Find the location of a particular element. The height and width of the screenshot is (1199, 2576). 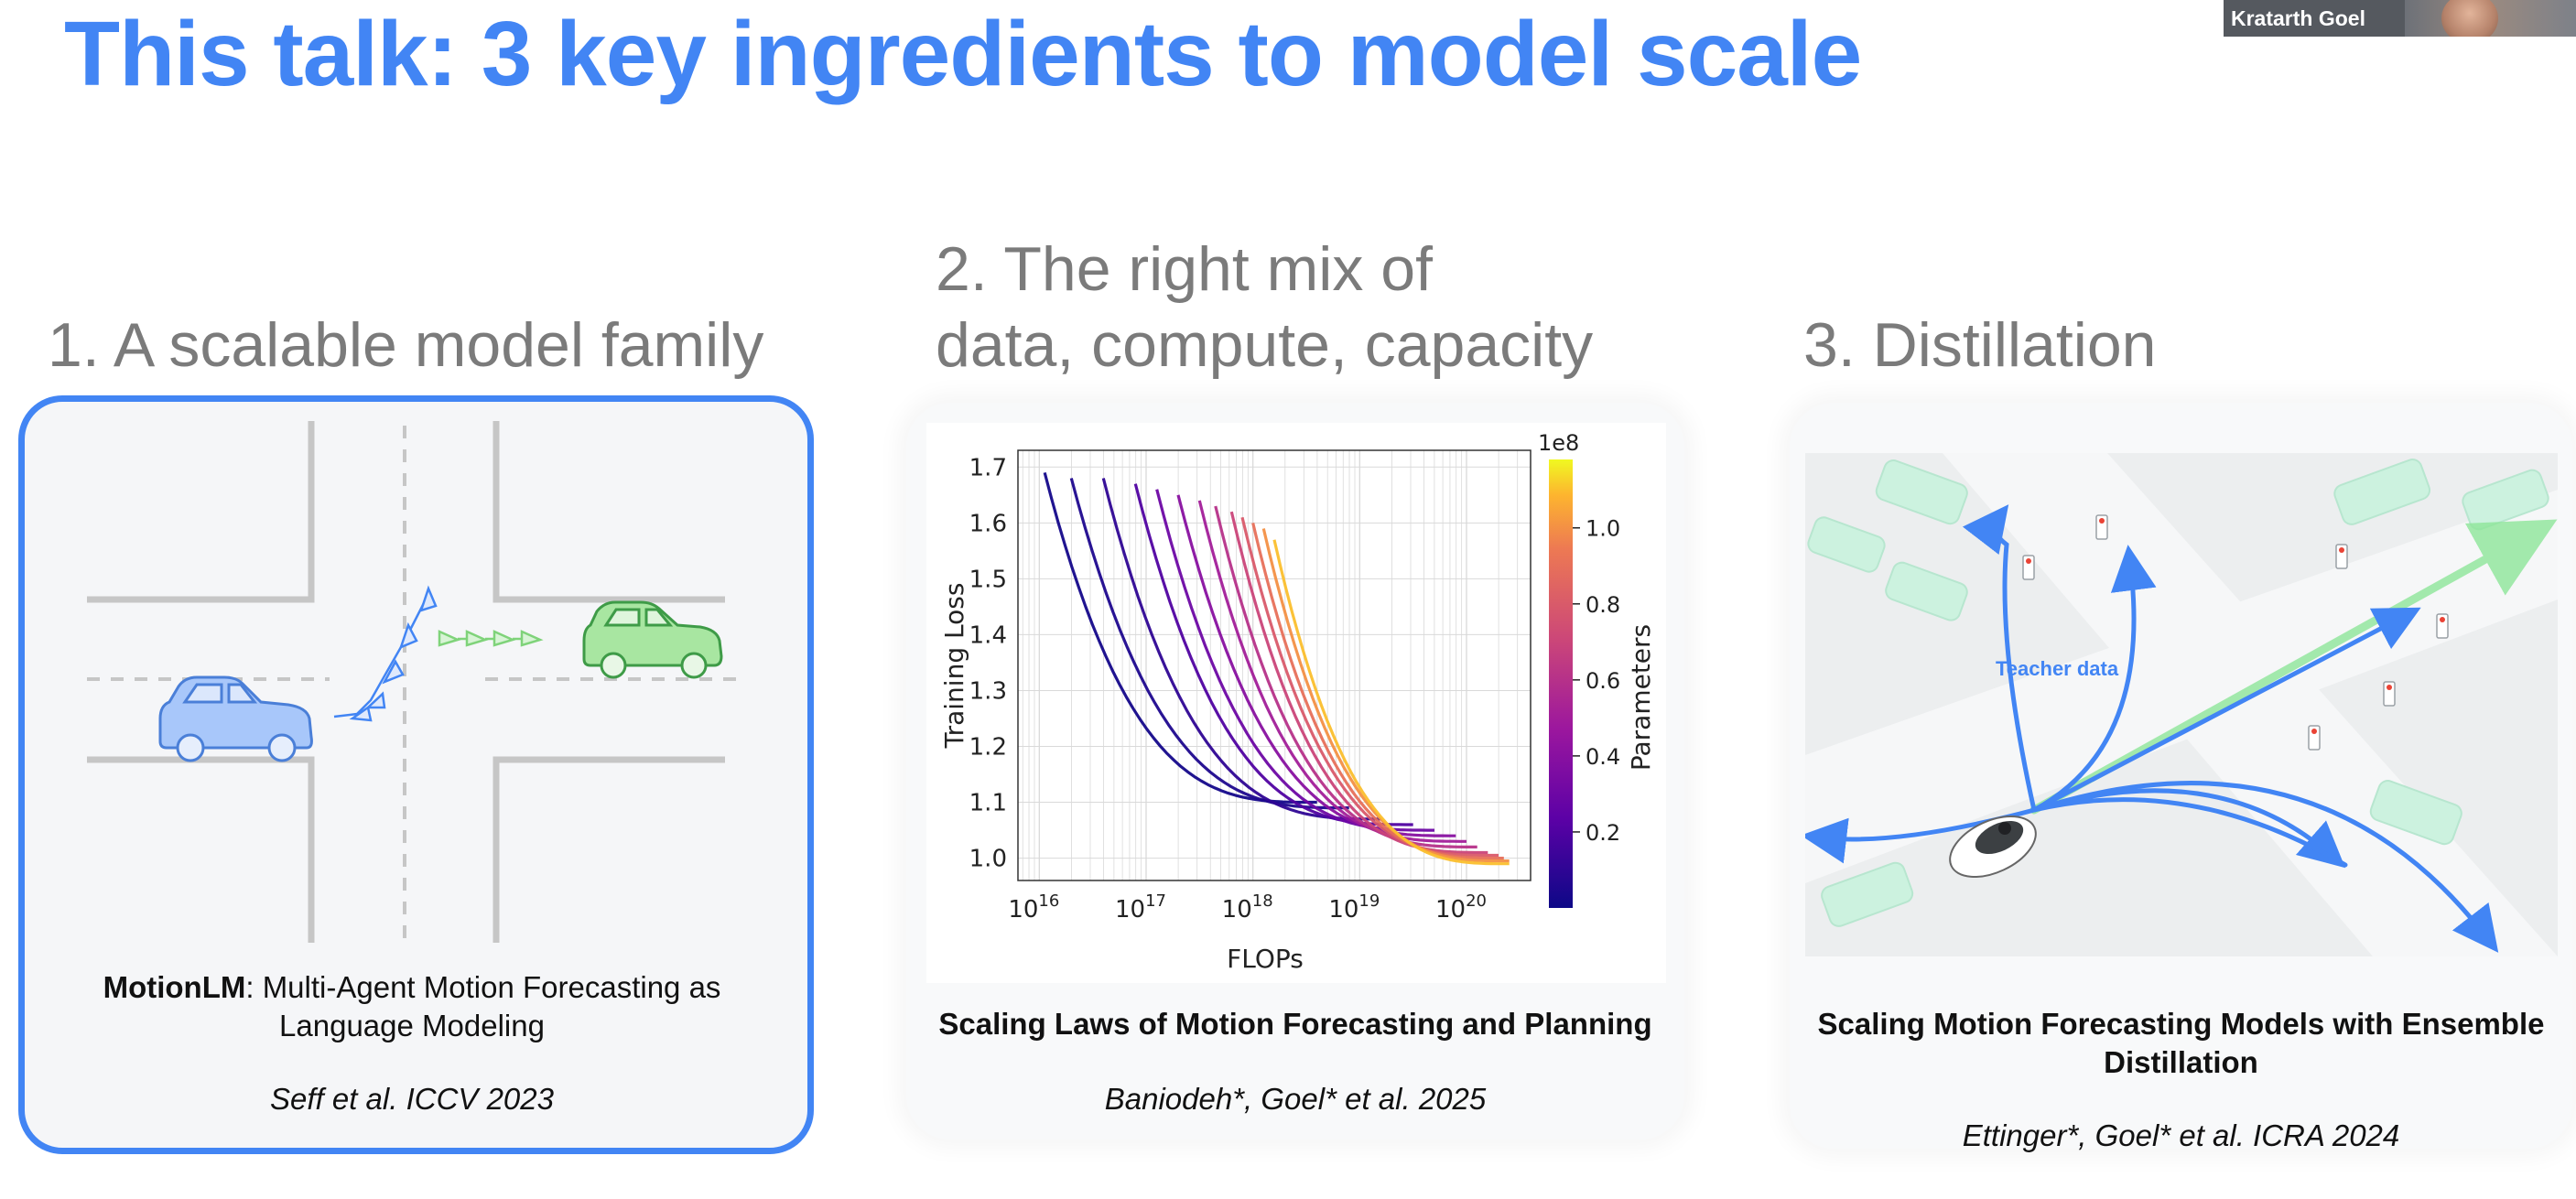

chart-grid is located at coordinates (1275, 665).